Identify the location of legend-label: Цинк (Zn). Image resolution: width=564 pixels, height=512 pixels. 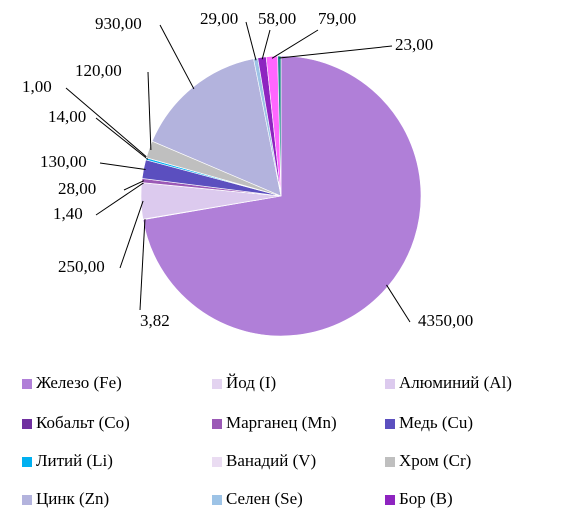
(72, 498).